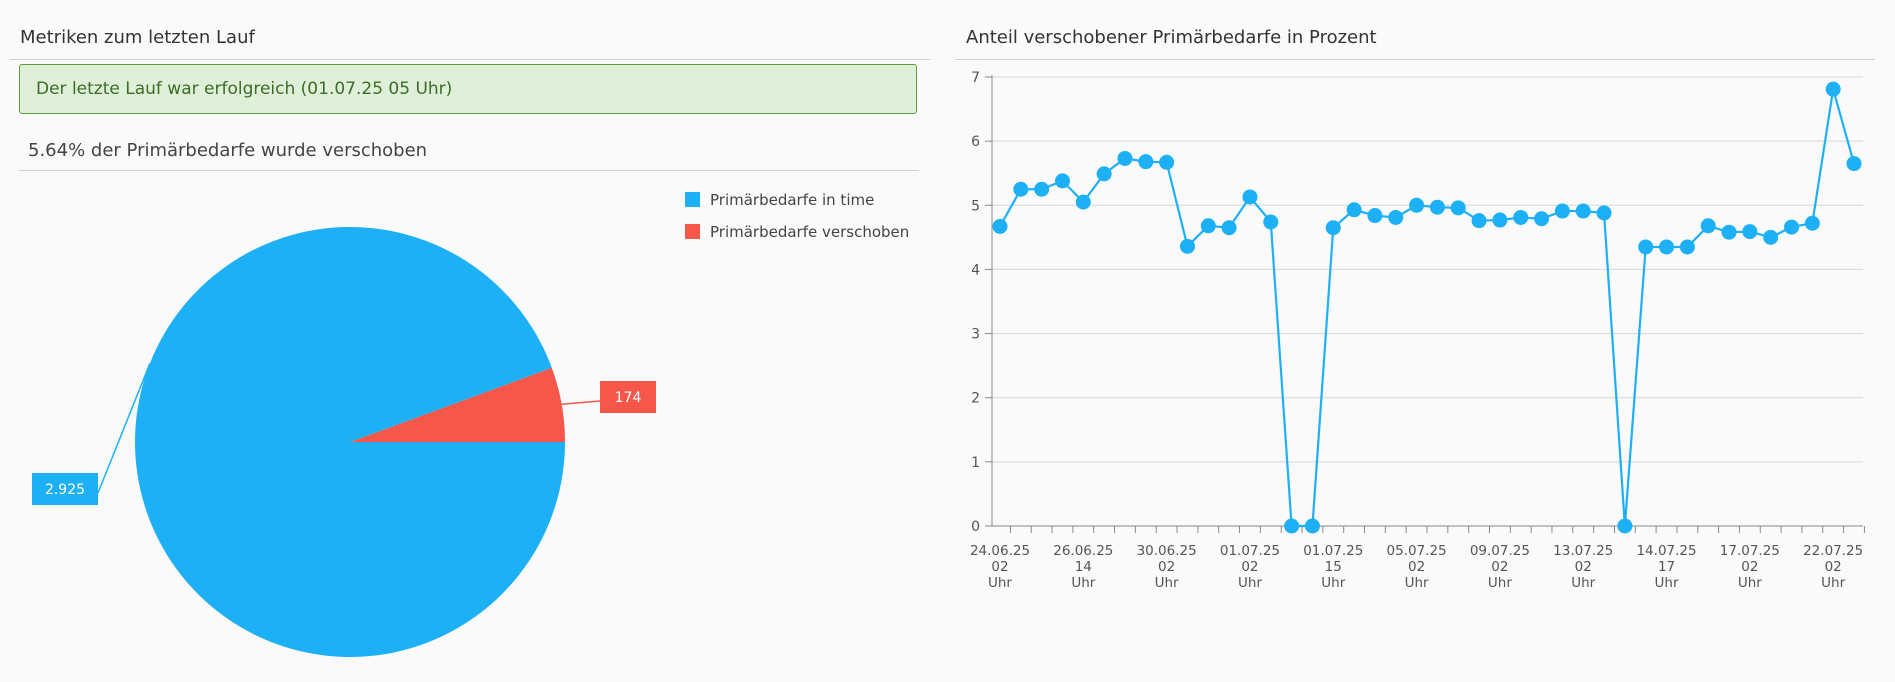 The image size is (1895, 682). What do you see at coordinates (792, 200) in the screenshot?
I see `legend-label-in-time: Primärbedarfe in time` at bounding box center [792, 200].